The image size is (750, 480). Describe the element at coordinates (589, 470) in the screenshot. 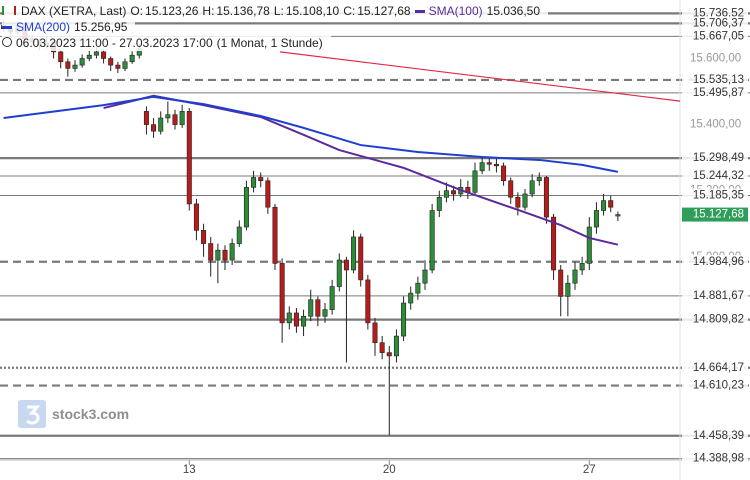

I see `x-tick-label: 27` at that location.